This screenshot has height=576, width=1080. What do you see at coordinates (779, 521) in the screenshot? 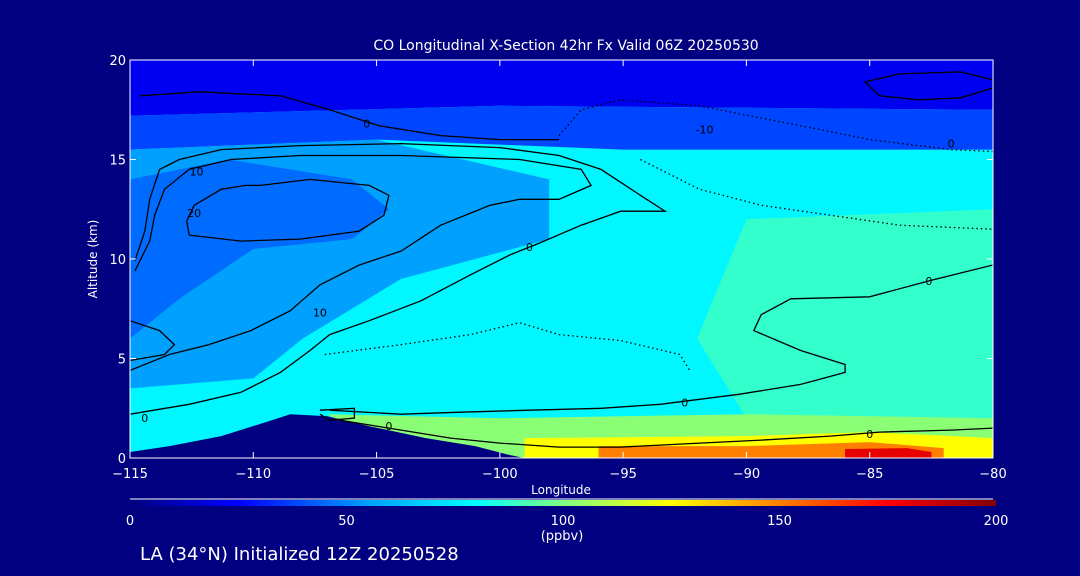
I see `colorbar-tick-label: 150` at bounding box center [779, 521].